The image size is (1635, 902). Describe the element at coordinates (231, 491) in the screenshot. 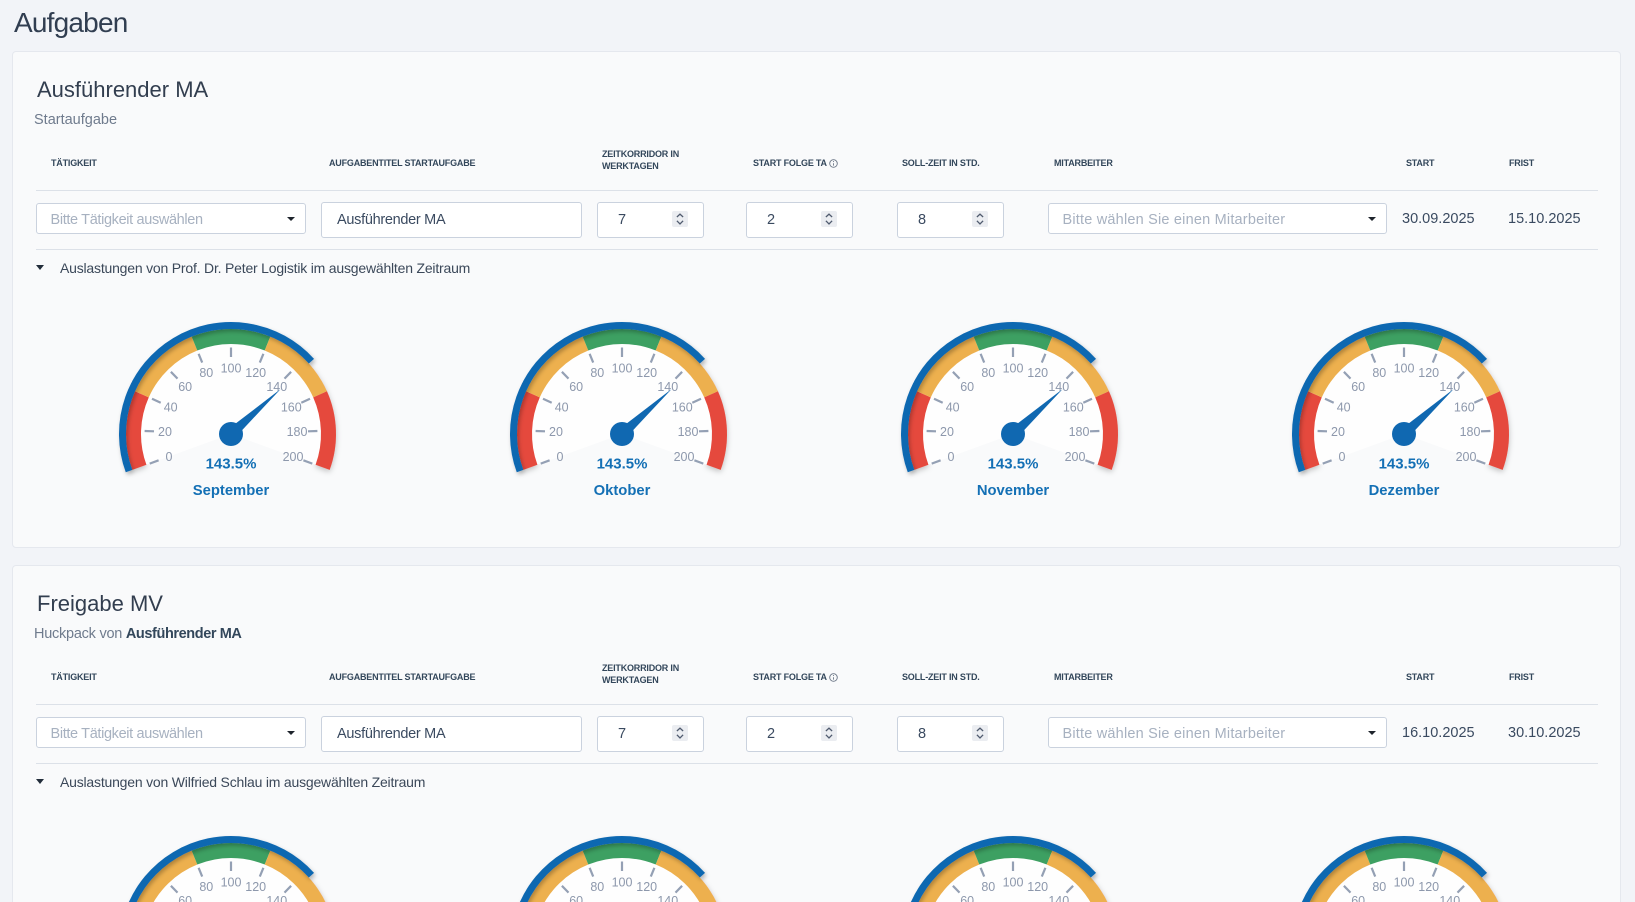

I see `svg-text: September` at that location.